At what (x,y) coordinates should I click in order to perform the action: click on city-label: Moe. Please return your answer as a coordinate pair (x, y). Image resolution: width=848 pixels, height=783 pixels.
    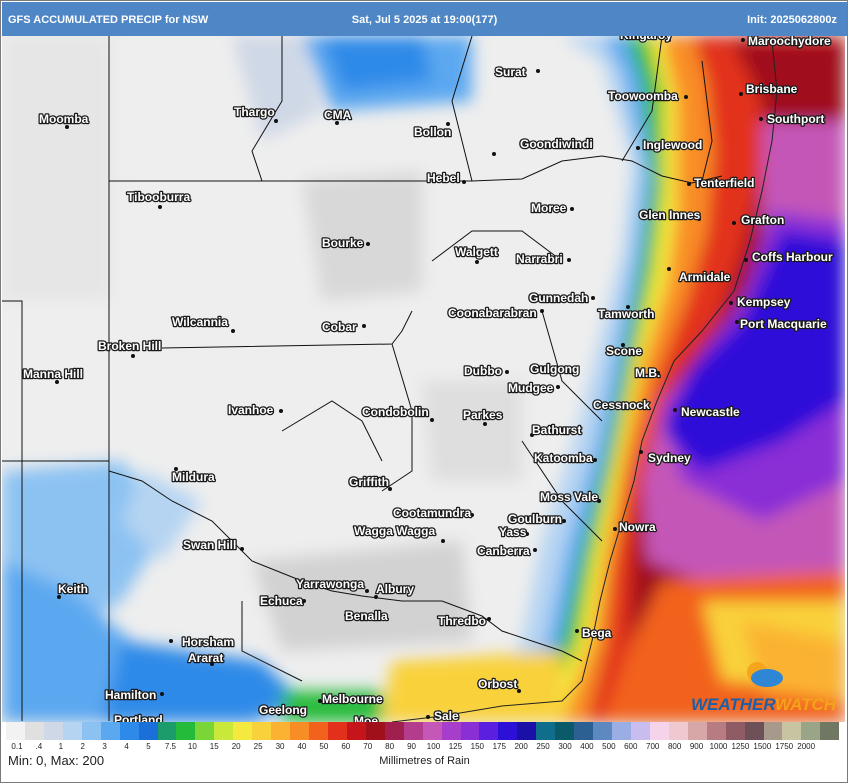
    Looking at the image, I should click on (366, 718).